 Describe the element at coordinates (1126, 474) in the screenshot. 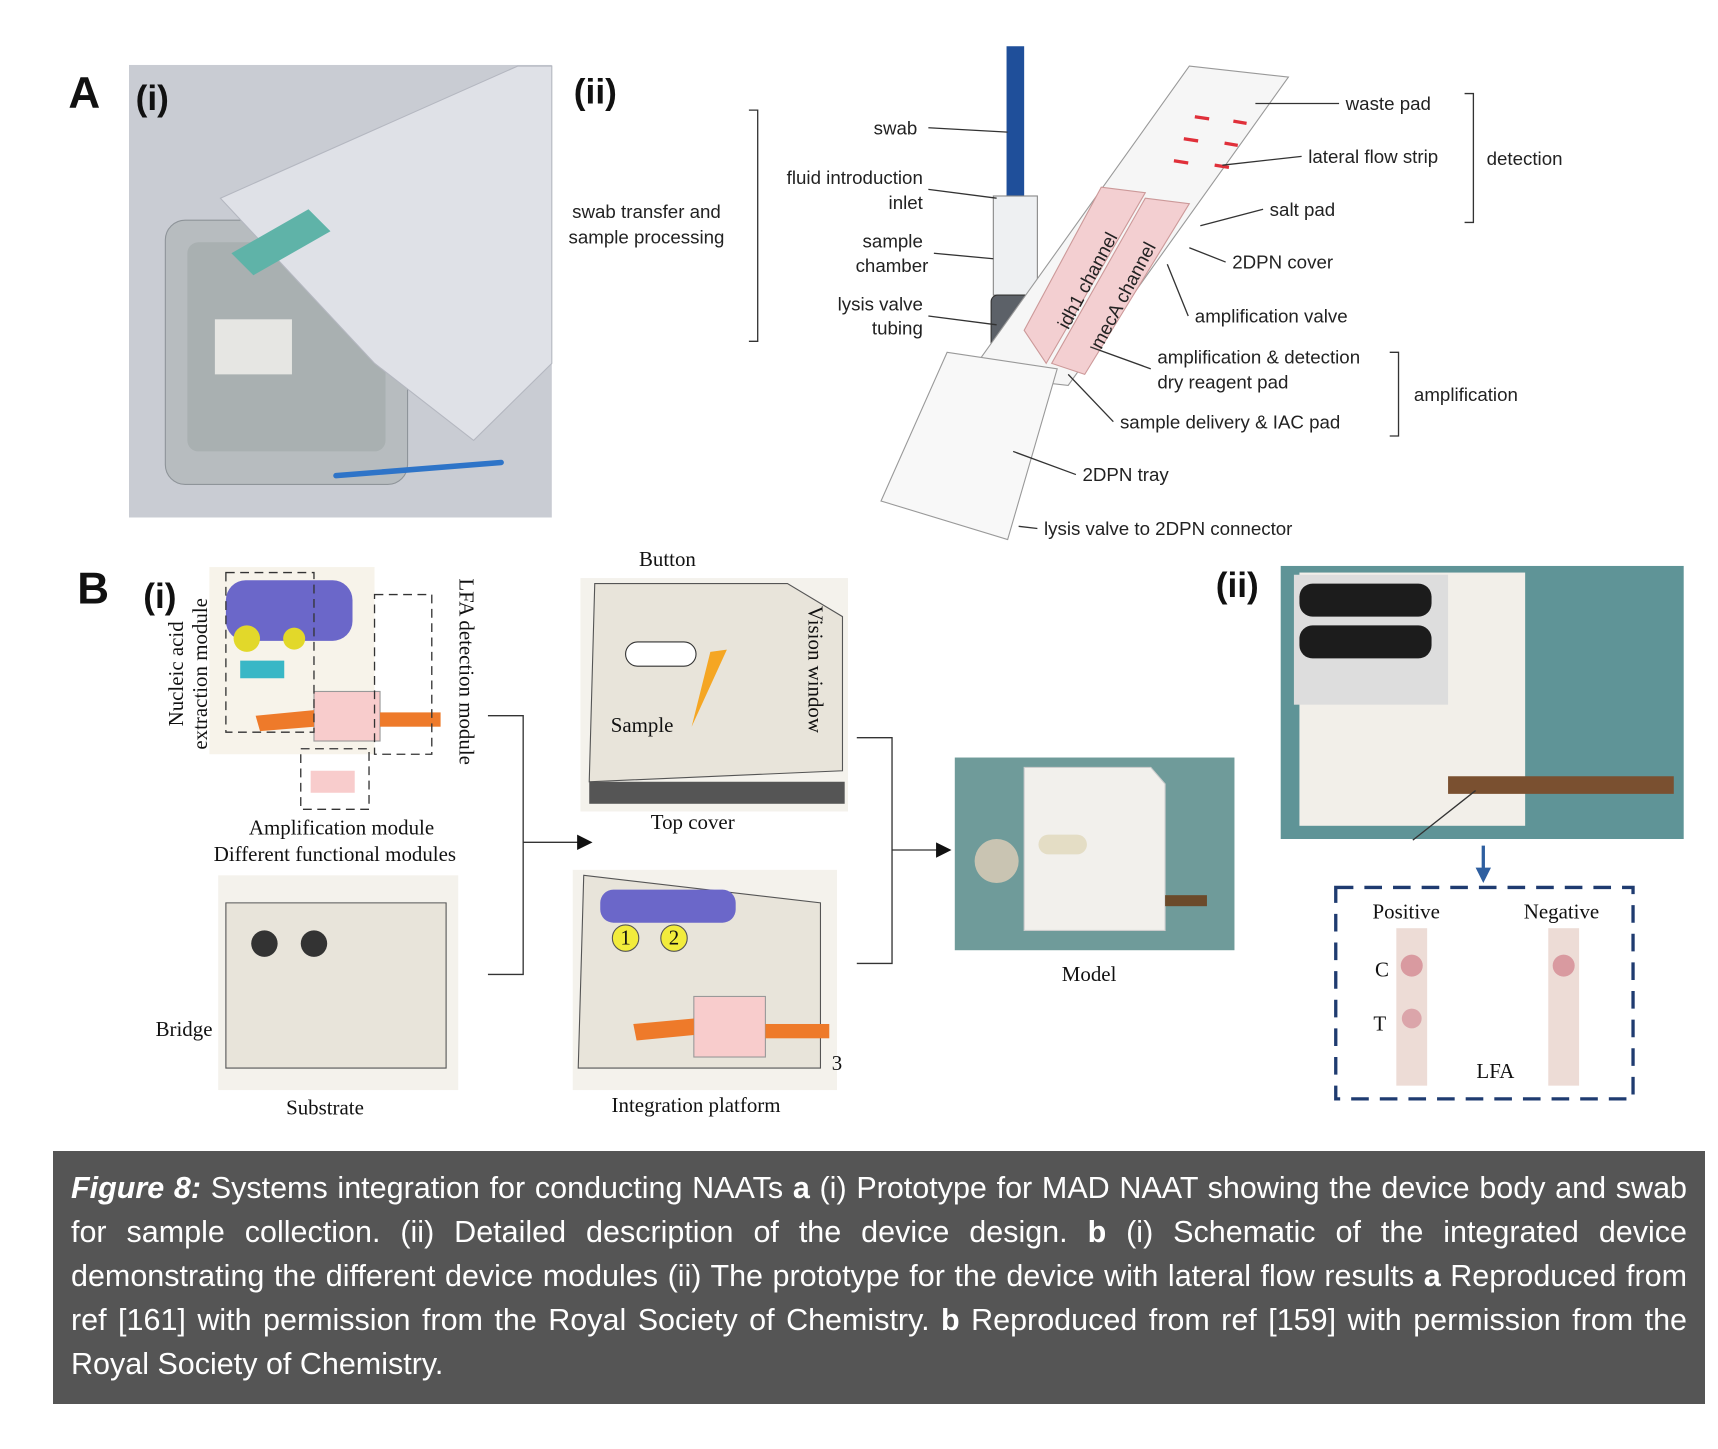

I see `label: 2DPN tray` at that location.